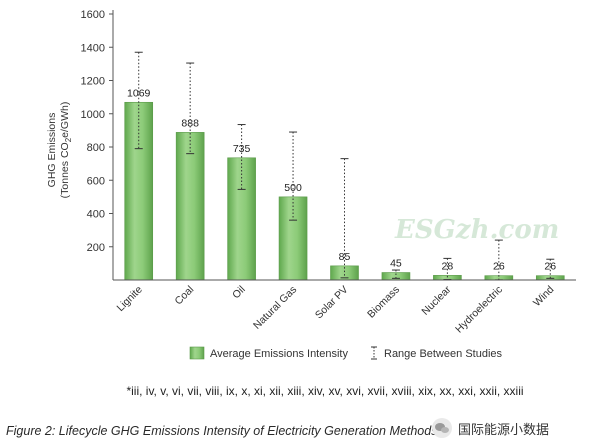 Image resolution: width=590 pixels, height=448 pixels. What do you see at coordinates (185, 296) in the screenshot?
I see `category-label: Coal` at bounding box center [185, 296].